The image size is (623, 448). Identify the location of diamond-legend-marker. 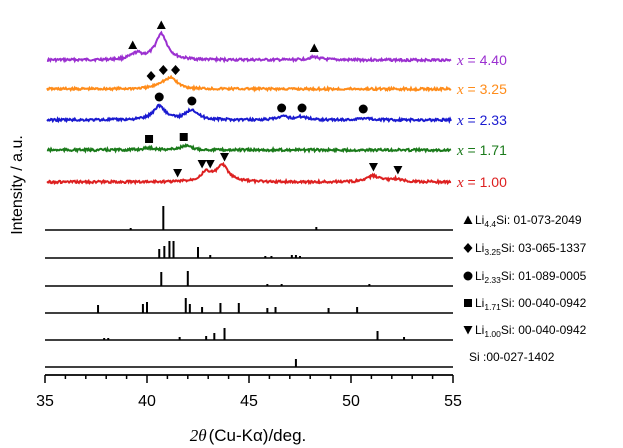
(468, 248).